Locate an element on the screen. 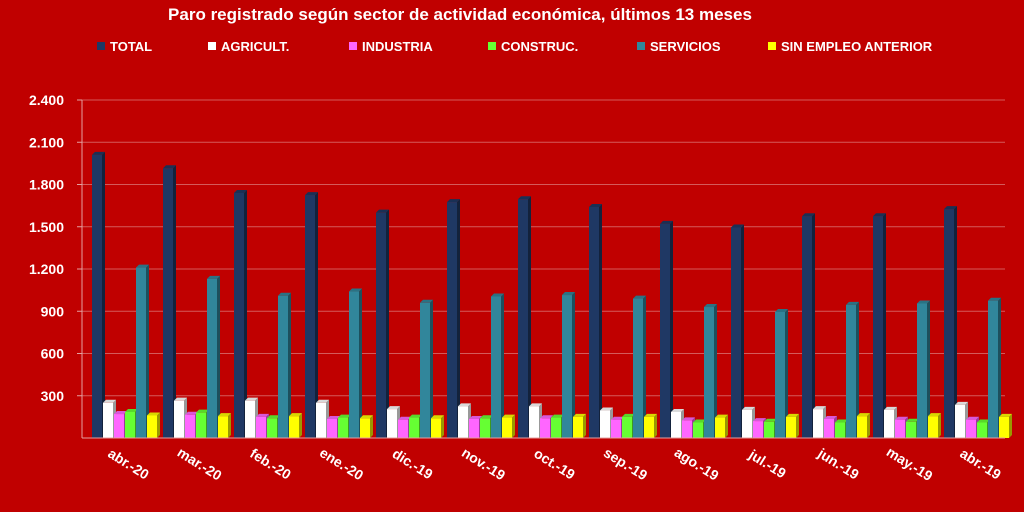 The width and height of the screenshot is (1024, 512). legend-label-2: INDUSTRIA is located at coordinates (397, 46).